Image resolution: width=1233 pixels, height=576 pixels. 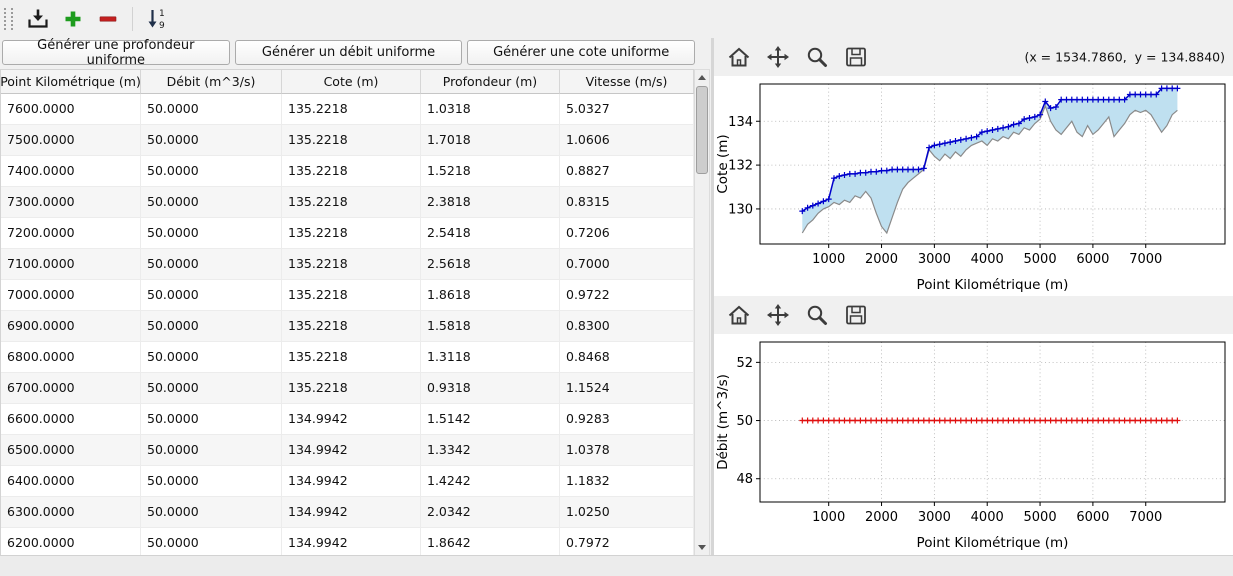 I want to click on table-cell: 0.8827, so click(x=627, y=171).